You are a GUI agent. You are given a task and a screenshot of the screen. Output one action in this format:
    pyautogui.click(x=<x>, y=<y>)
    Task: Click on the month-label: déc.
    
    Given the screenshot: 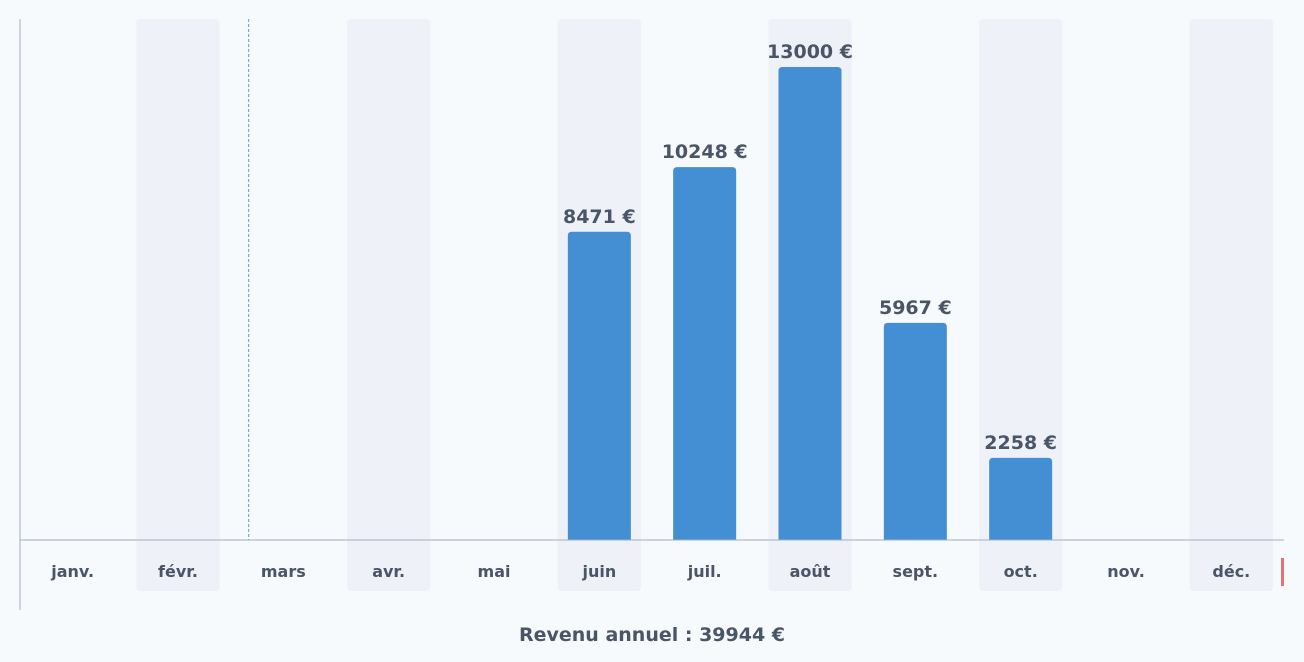 What is the action you would take?
    pyautogui.click(x=1231, y=571)
    